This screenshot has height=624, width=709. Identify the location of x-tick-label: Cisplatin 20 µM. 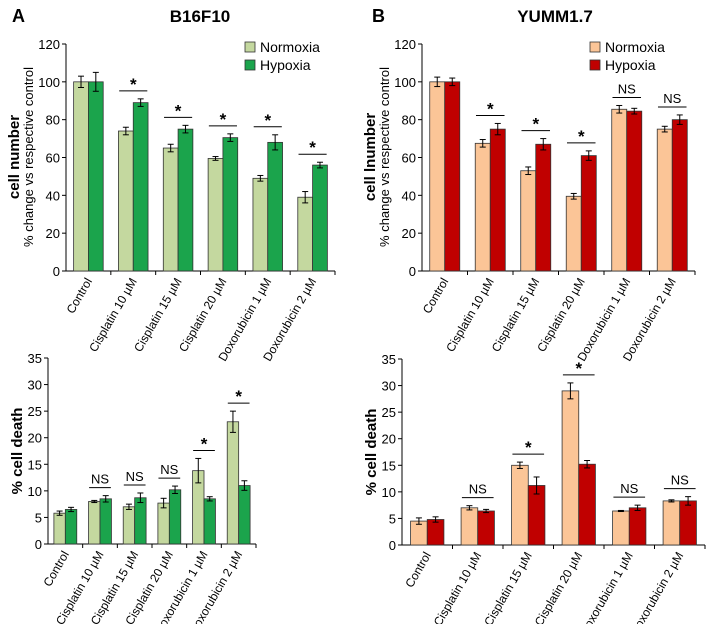
(559, 587).